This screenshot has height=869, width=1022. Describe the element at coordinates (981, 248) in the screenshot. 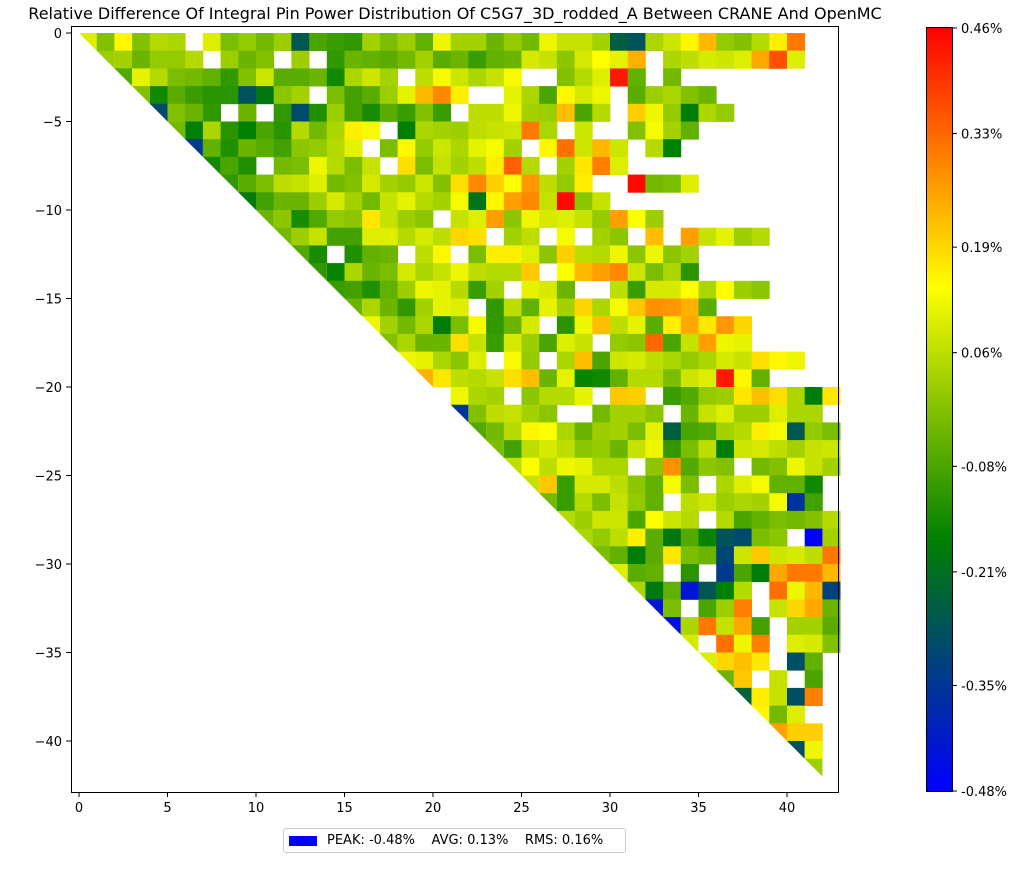

I see `colorbar-tick-label: 0.19%` at that location.